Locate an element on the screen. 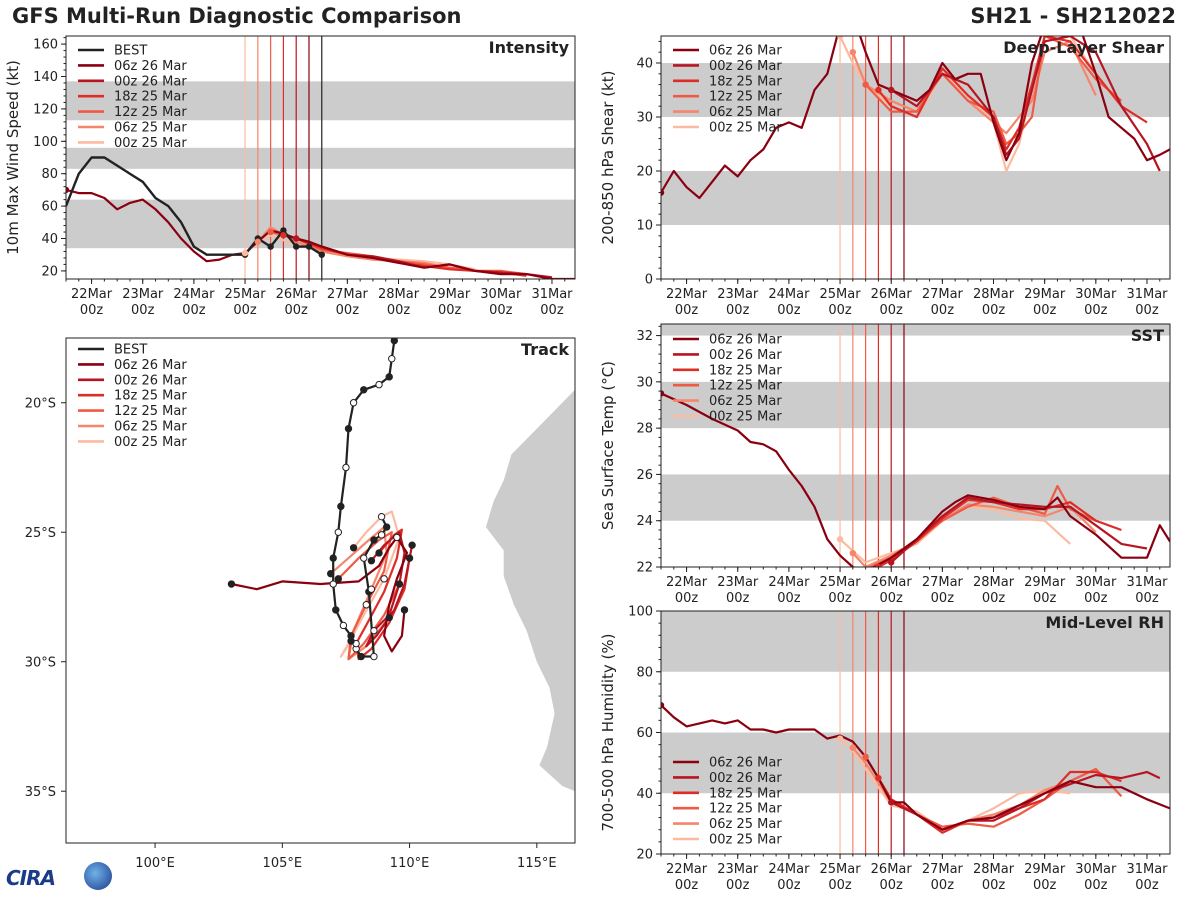  shear-xtick-label: 26Mar is located at coordinates (892, 294).